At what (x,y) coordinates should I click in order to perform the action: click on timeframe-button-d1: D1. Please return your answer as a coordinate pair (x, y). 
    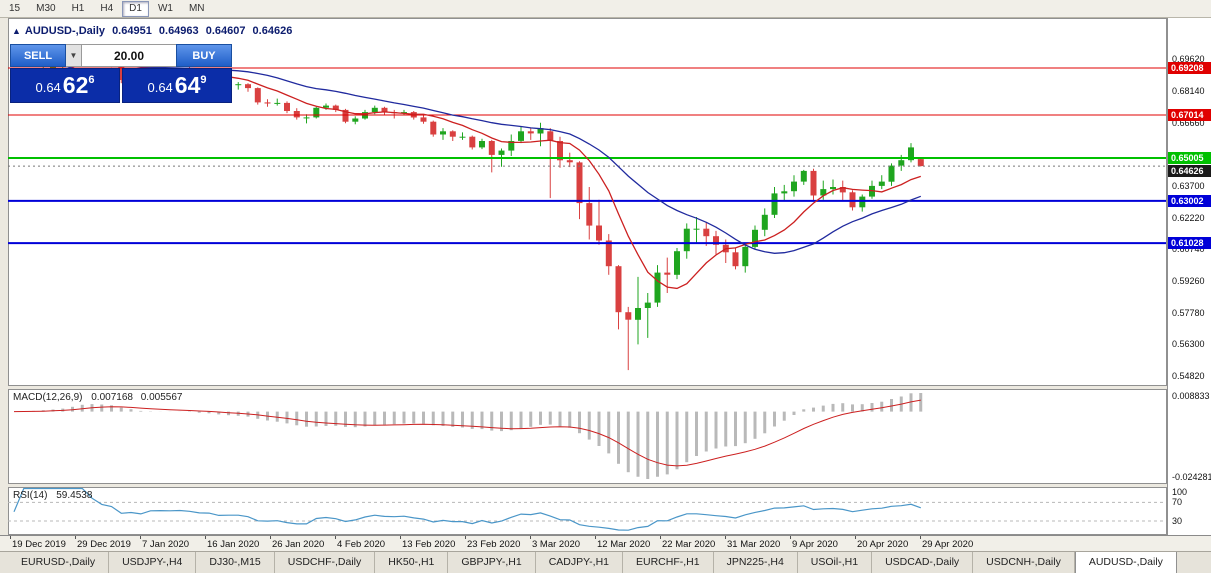
    Looking at the image, I should click on (135, 8).